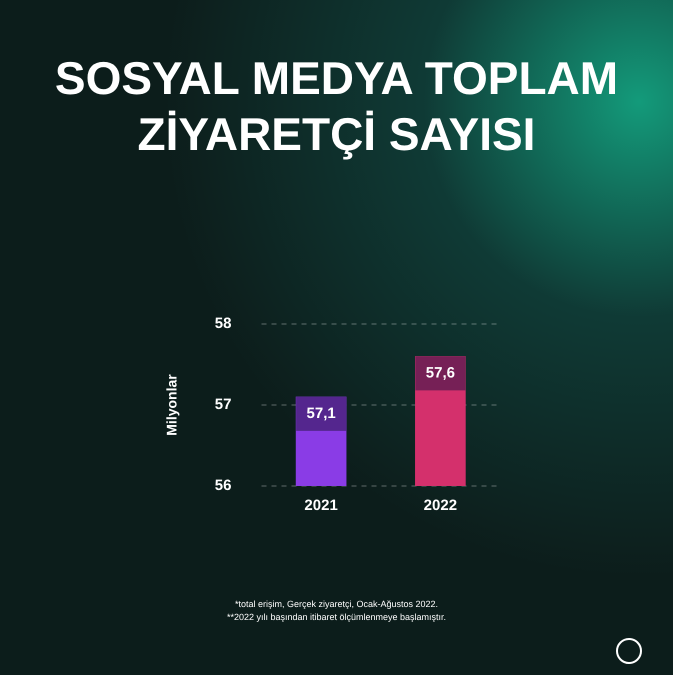 The image size is (673, 675). What do you see at coordinates (321, 413) in the screenshot?
I see `data-label: 57,1` at bounding box center [321, 413].